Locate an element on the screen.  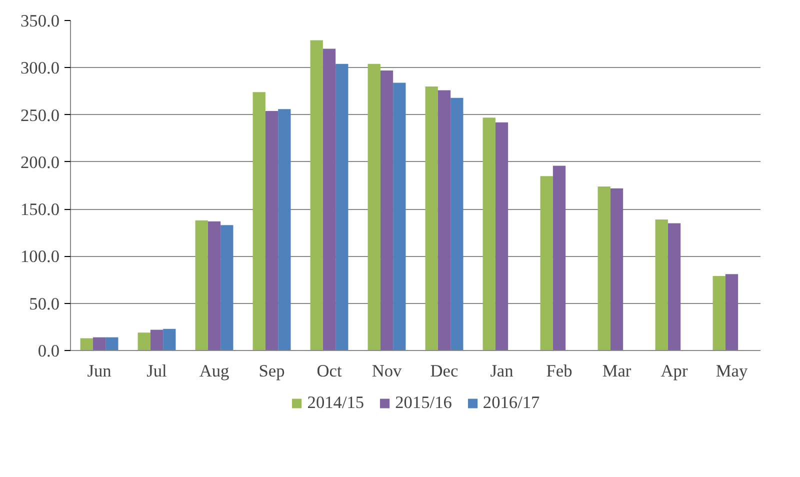
x-tick-label: Nov is located at coordinates (387, 371).